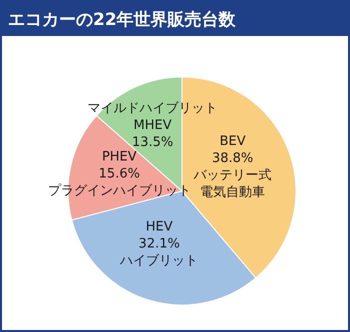 Image resolution: width=350 pixels, height=332 pixels. Describe the element at coordinates (233, 142) in the screenshot. I see `slice-label: BEV` at that location.